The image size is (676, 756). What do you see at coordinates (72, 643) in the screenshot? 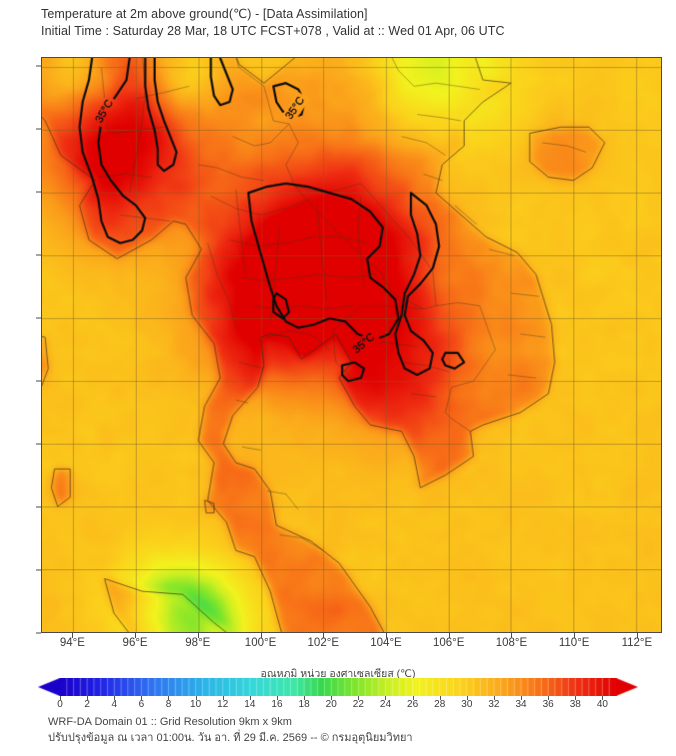
I see `x-tick-label: 94°E` at bounding box center [72, 643].